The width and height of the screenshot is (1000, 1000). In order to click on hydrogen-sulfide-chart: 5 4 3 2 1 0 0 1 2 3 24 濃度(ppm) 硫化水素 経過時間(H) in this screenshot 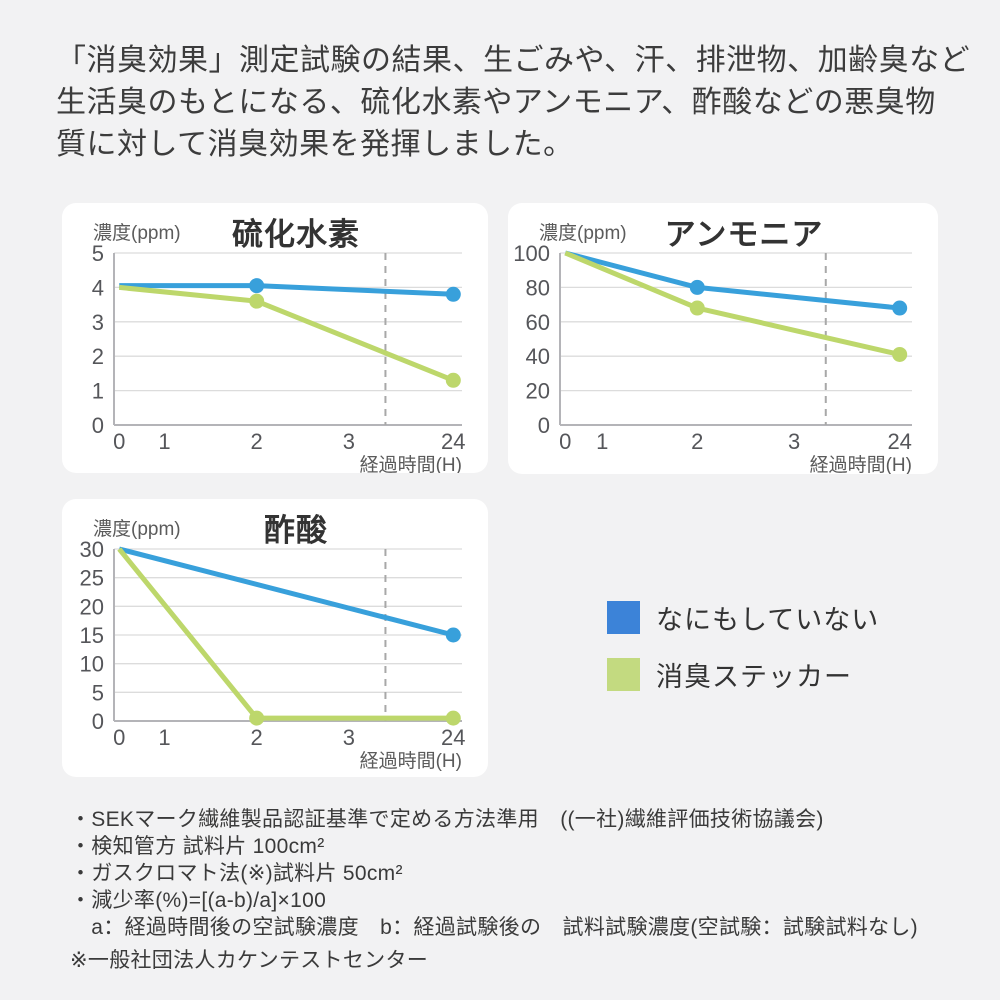, I will do `click(275, 339)`.